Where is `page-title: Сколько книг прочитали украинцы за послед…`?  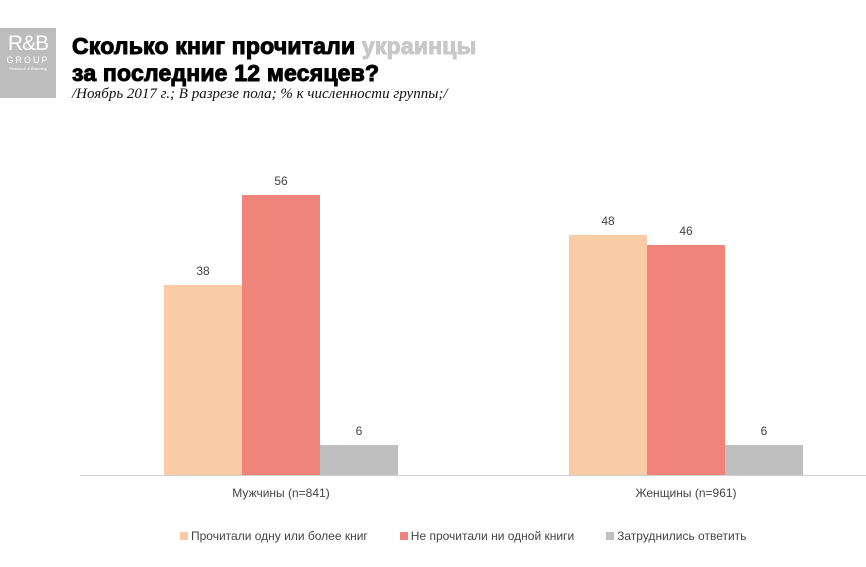
page-title: Сколько книг прочитали украинцы за послед… is located at coordinates (274, 60).